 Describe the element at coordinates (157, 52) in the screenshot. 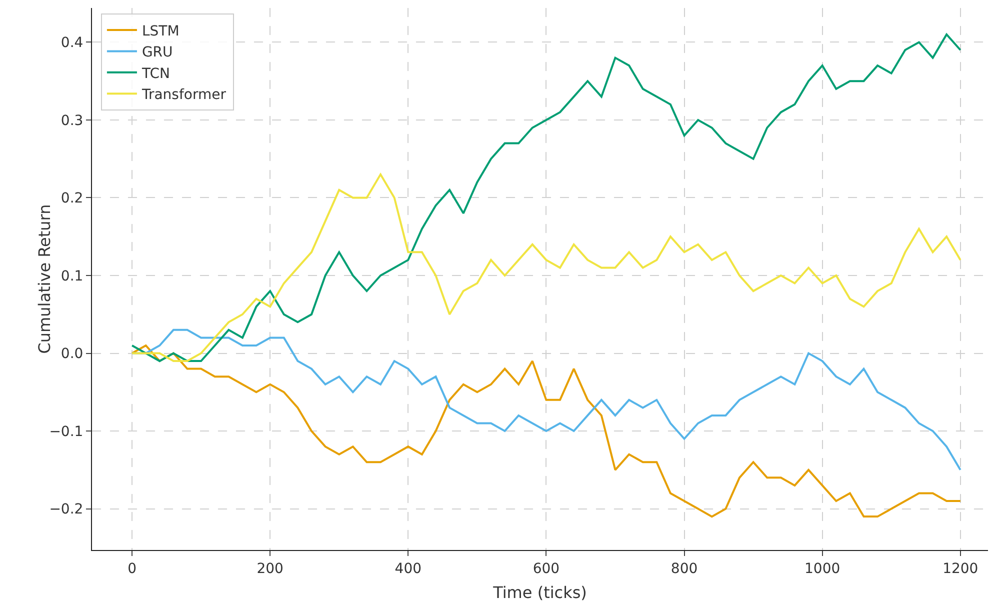

I see `legend-label: GRU` at that location.